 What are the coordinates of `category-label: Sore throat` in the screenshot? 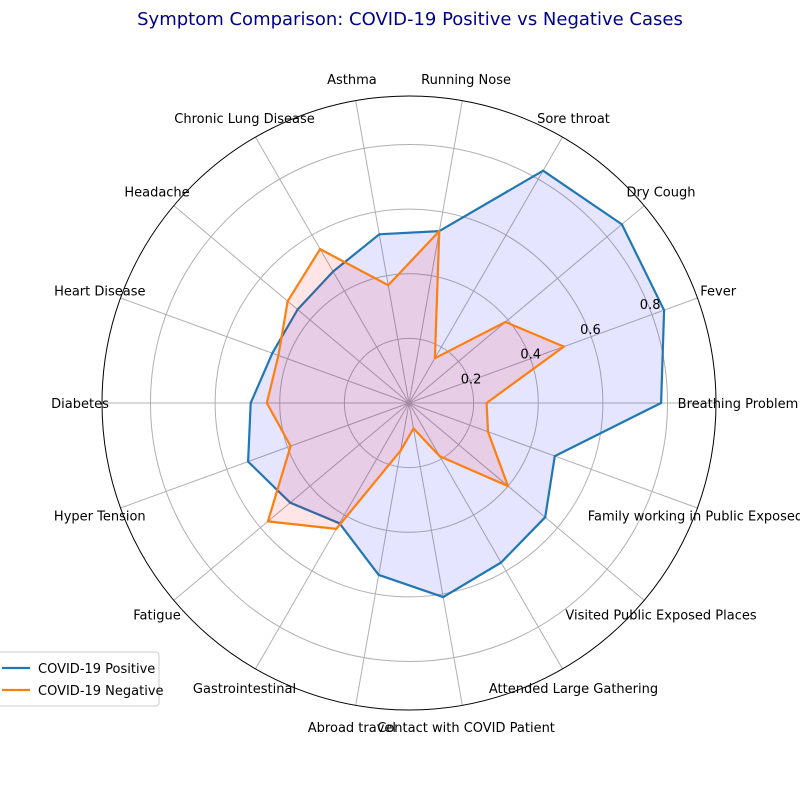 It's located at (573, 119).